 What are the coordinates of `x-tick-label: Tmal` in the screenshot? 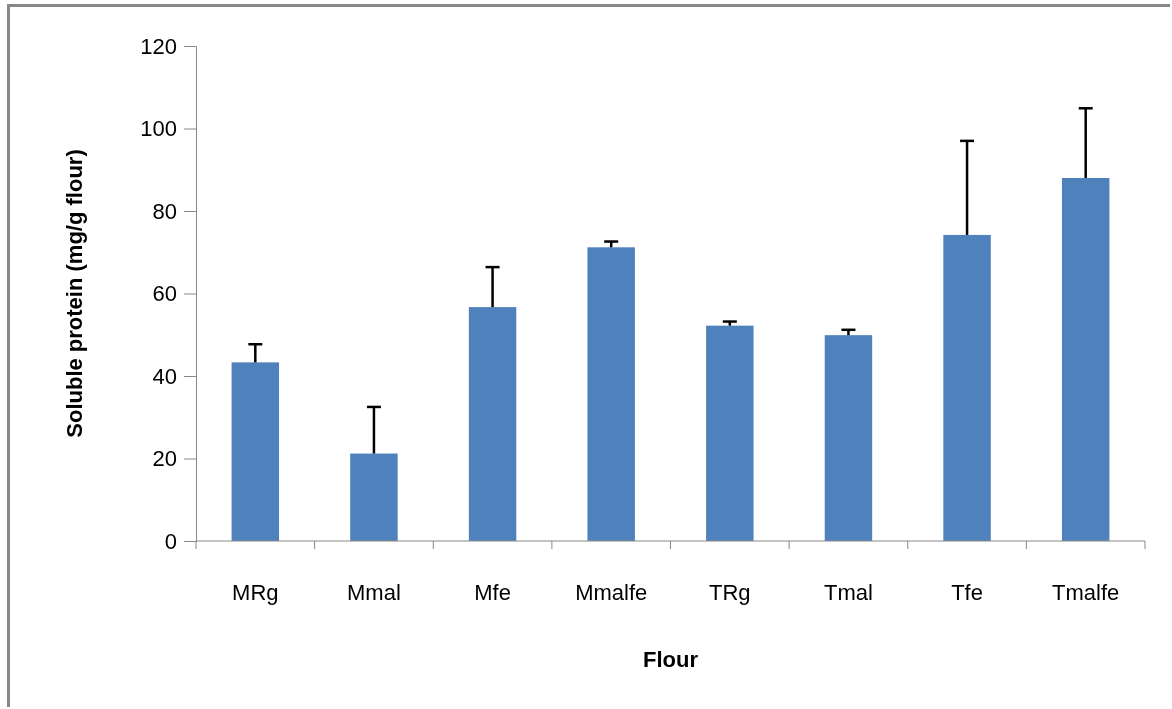 It's located at (848, 592).